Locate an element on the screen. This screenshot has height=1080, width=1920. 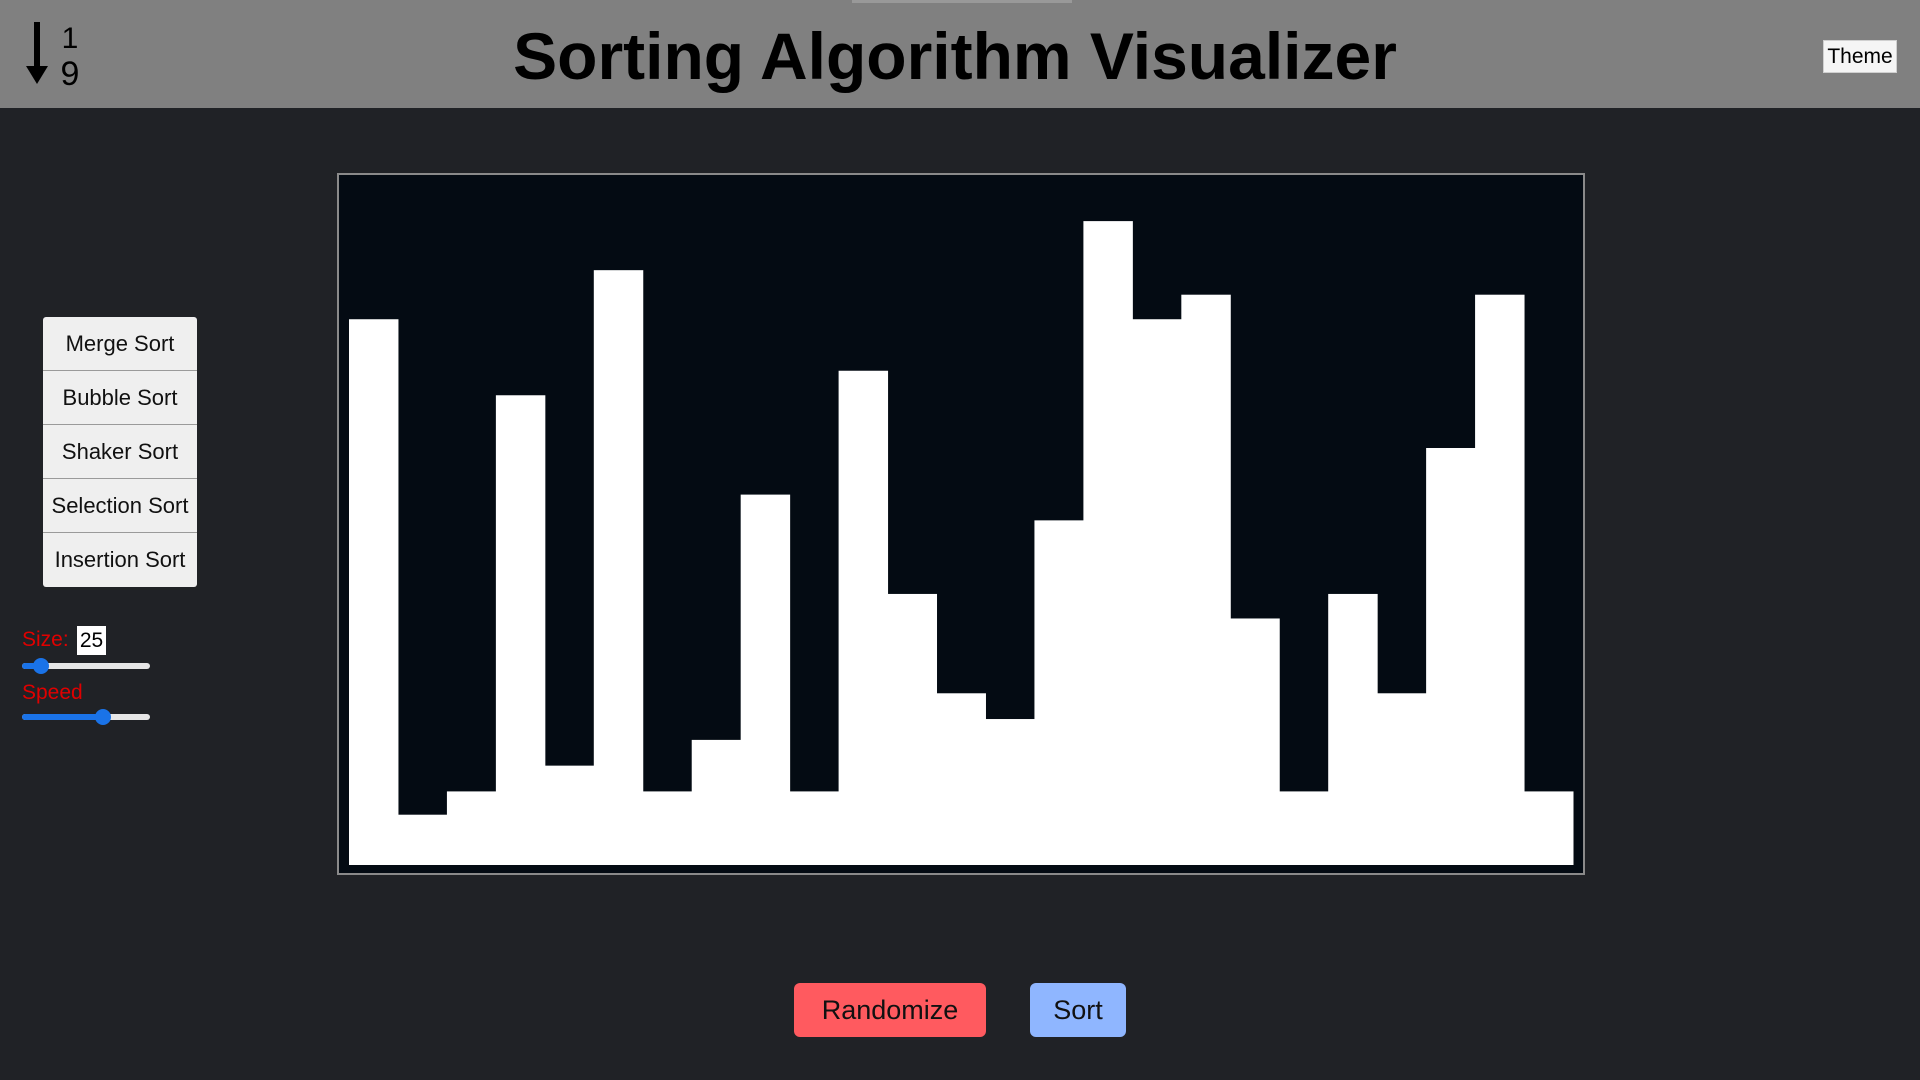
speed-slider-fill is located at coordinates (62, 717).